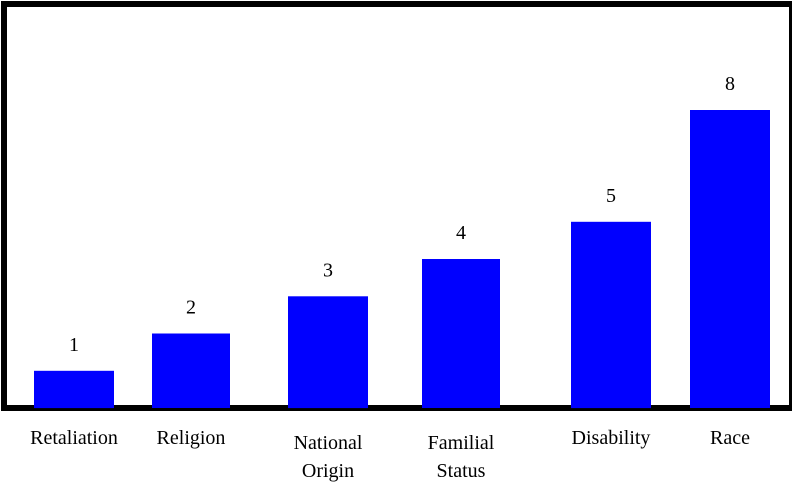 This screenshot has width=792, height=487. What do you see at coordinates (611, 196) in the screenshot?
I see `value-label-4: 5` at bounding box center [611, 196].